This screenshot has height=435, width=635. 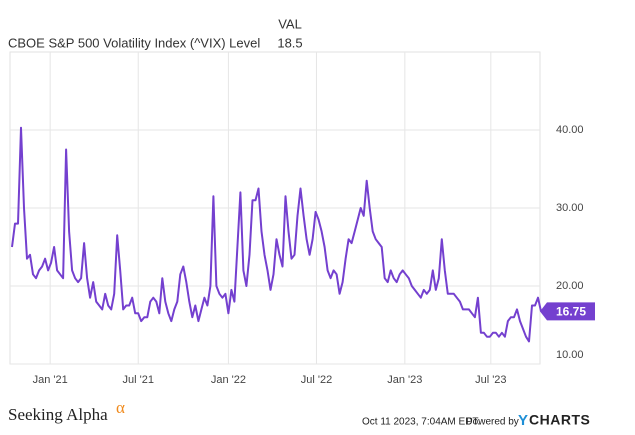 What do you see at coordinates (523, 420) in the screenshot?
I see `provider-initial: Y` at bounding box center [523, 420].